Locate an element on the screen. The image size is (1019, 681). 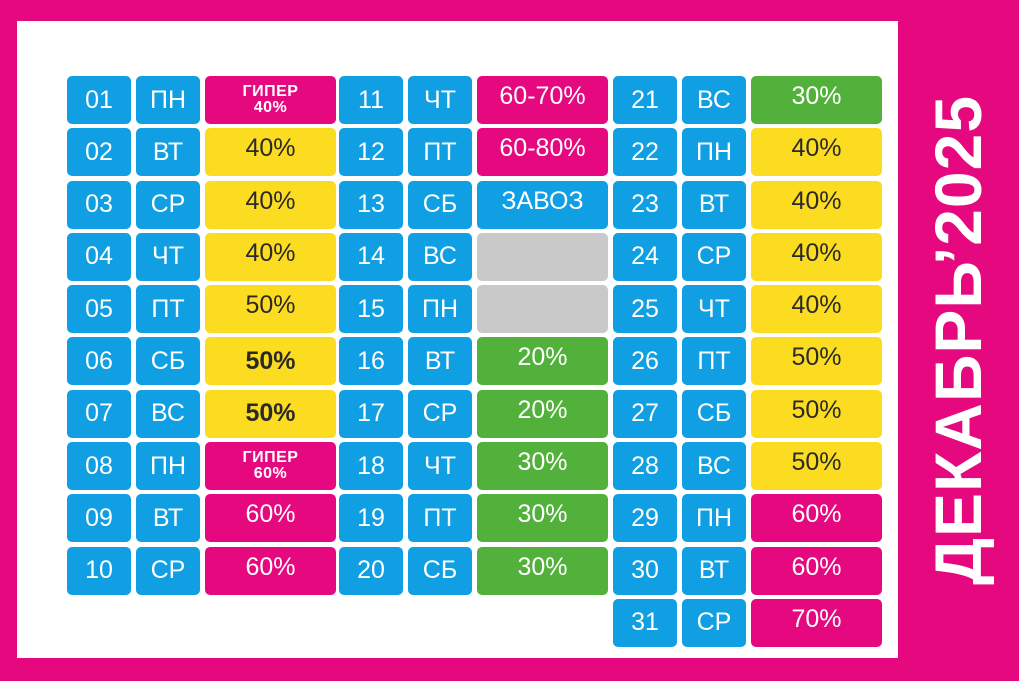
calendar-row: 13 СБ ЗАВОЗ is located at coordinates (474, 204).